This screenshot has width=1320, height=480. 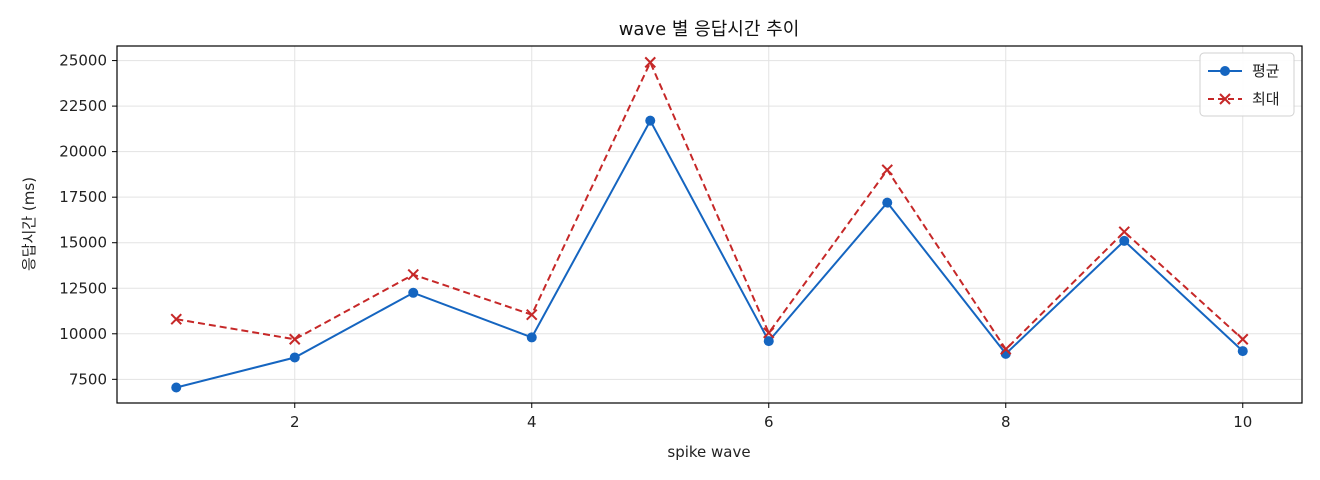 What do you see at coordinates (83, 106) in the screenshot?
I see `y-tick-label: 22500` at bounding box center [83, 106].